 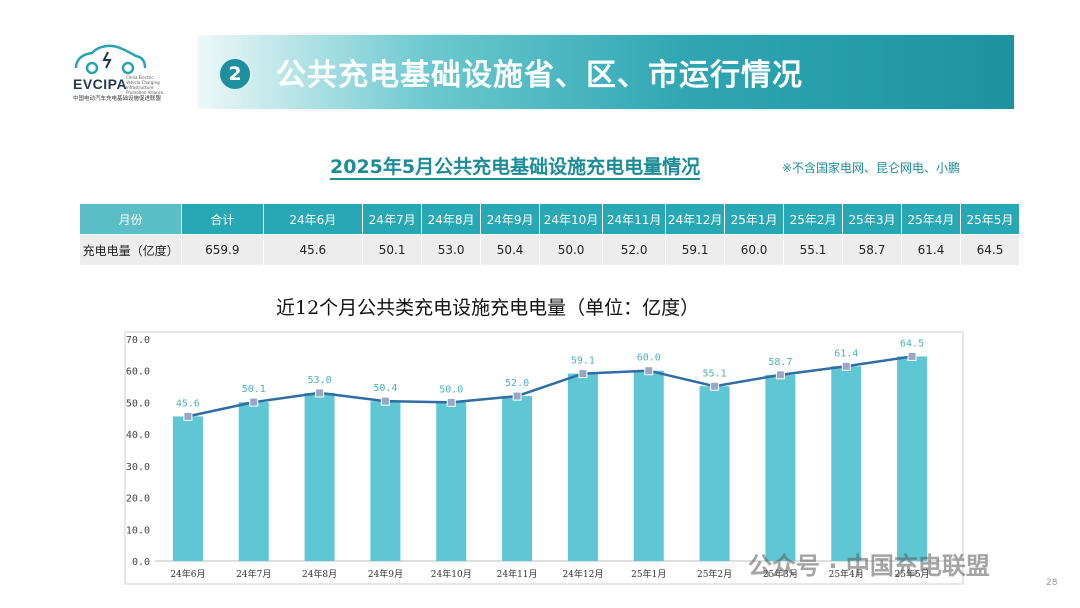 What do you see at coordinates (931, 249) in the screenshot?
I see `table-cell: 61.4` at bounding box center [931, 249].